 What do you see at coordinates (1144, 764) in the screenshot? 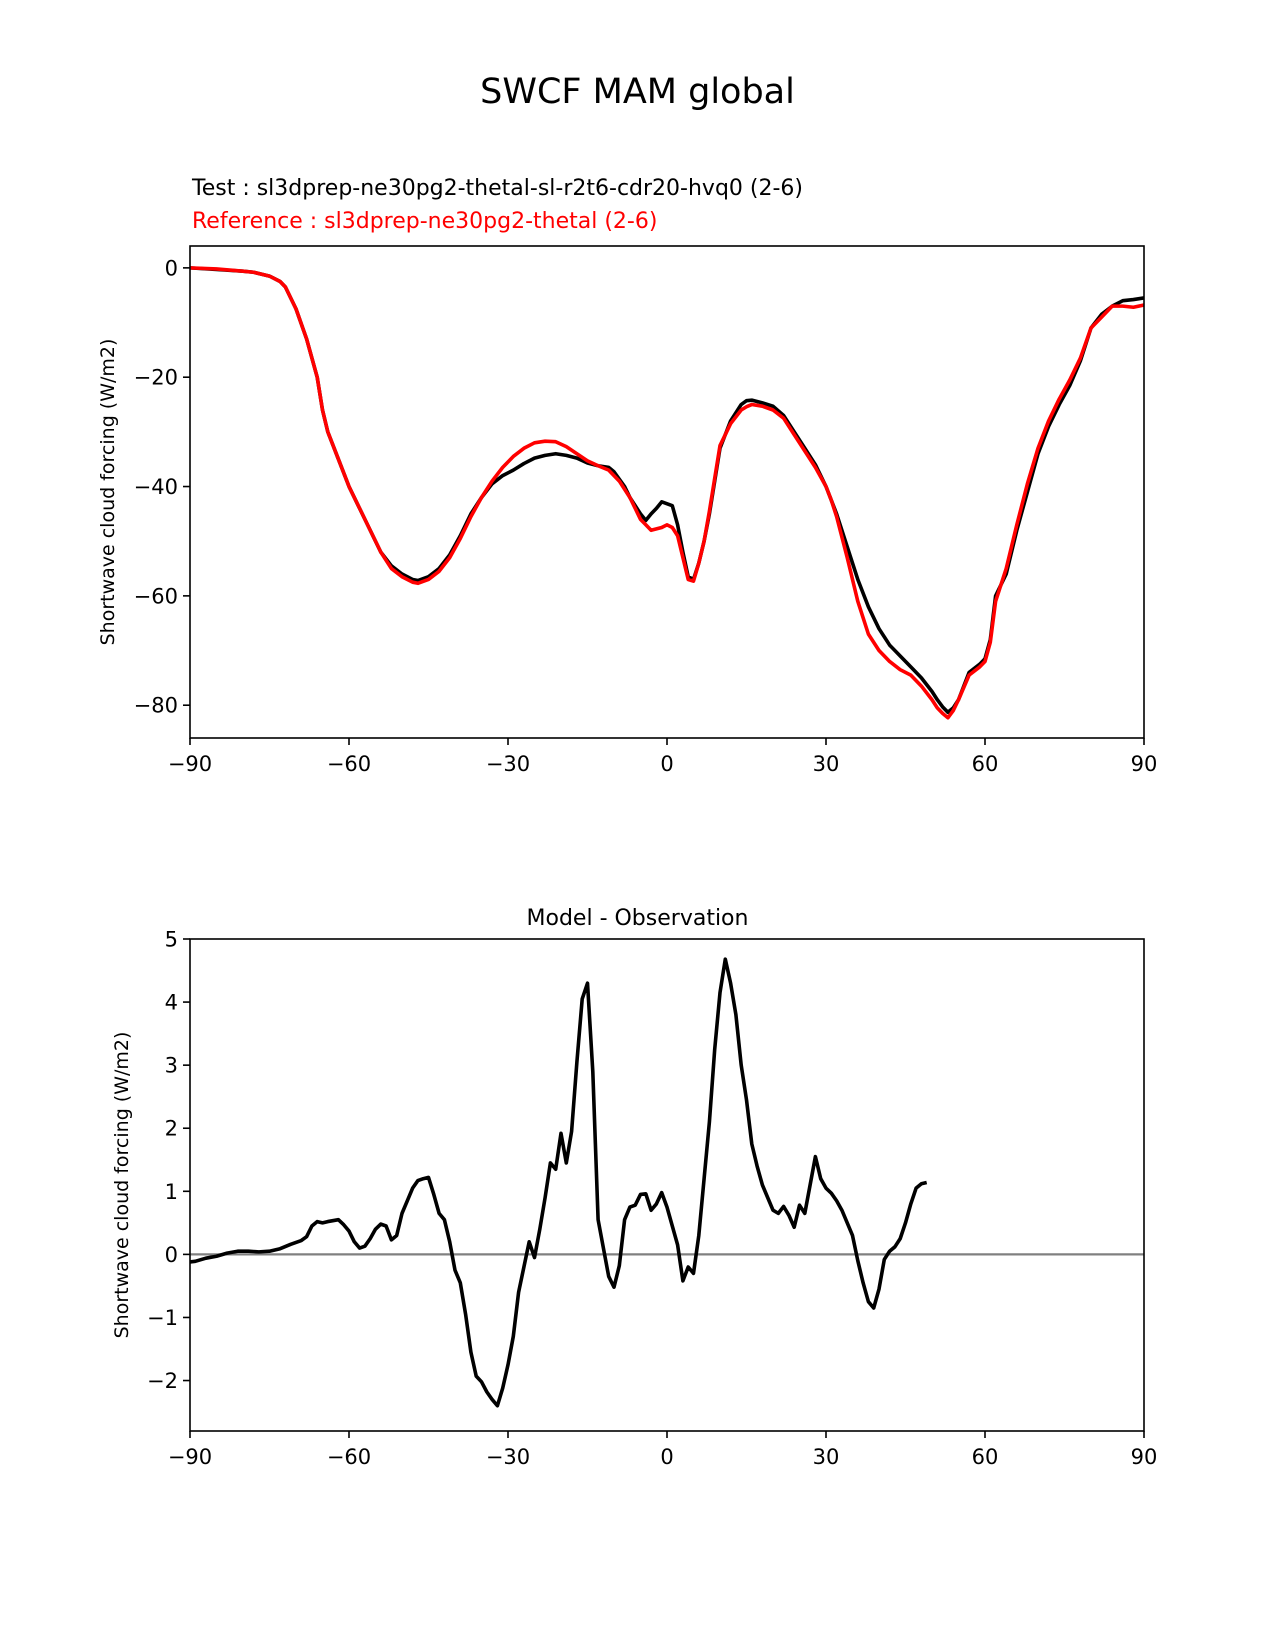
I see `top-x-tick-label: 90` at bounding box center [1144, 764].